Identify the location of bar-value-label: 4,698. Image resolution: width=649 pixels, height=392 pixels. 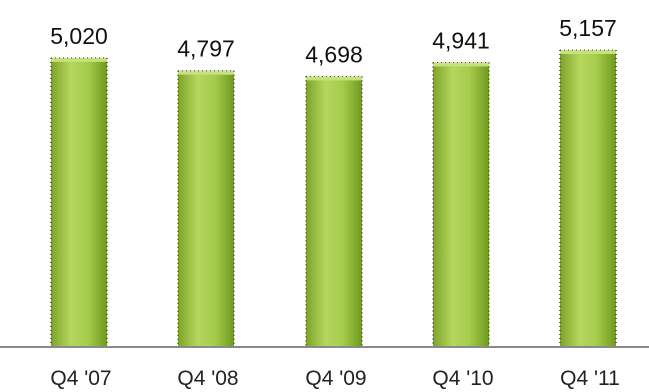
(334, 54).